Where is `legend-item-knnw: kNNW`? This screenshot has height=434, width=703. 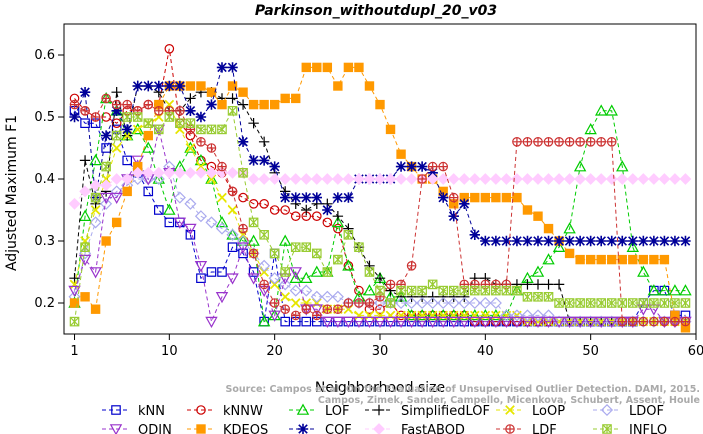
legend-item-knnw: kNNW is located at coordinates (225, 411).